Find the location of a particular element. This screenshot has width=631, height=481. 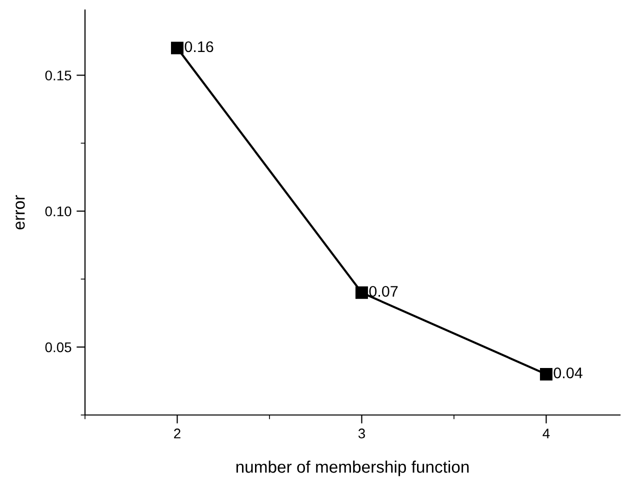

y-tick-label: 0.15 is located at coordinates (58, 75).